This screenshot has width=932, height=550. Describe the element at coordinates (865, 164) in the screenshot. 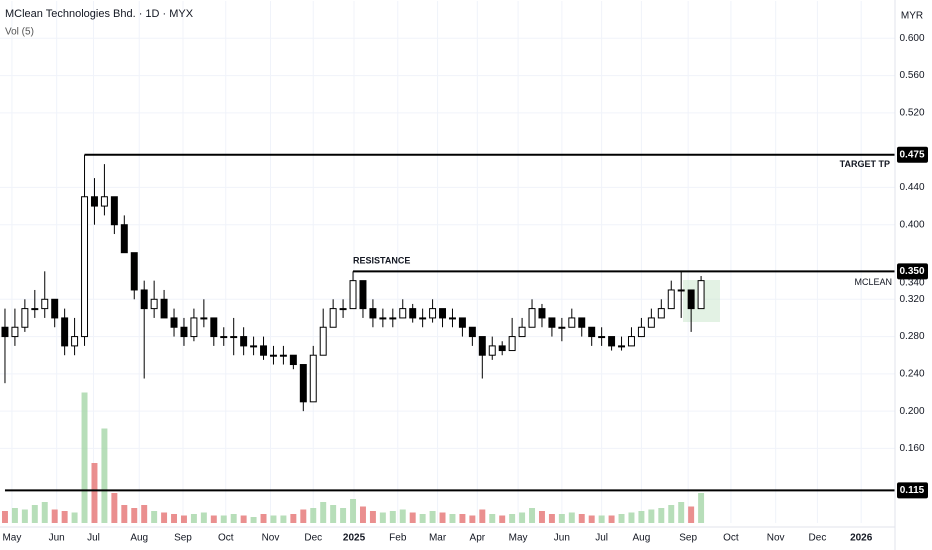

I see `level-name: TARGET TP` at that location.